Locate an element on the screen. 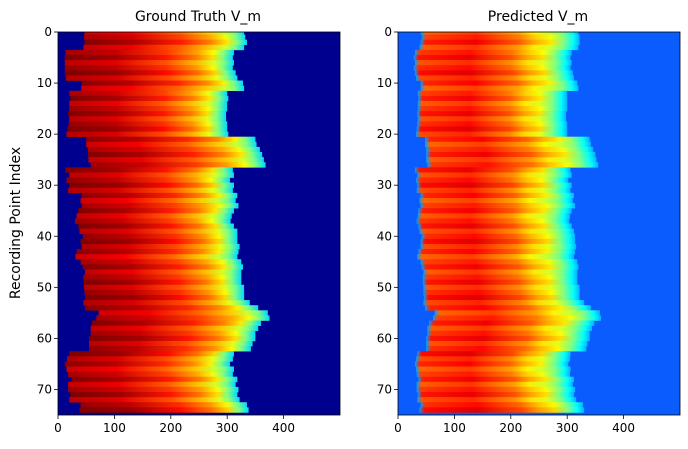 This screenshot has height=449, width=688. y-axis-label: Recording Point Index is located at coordinates (16, 223).